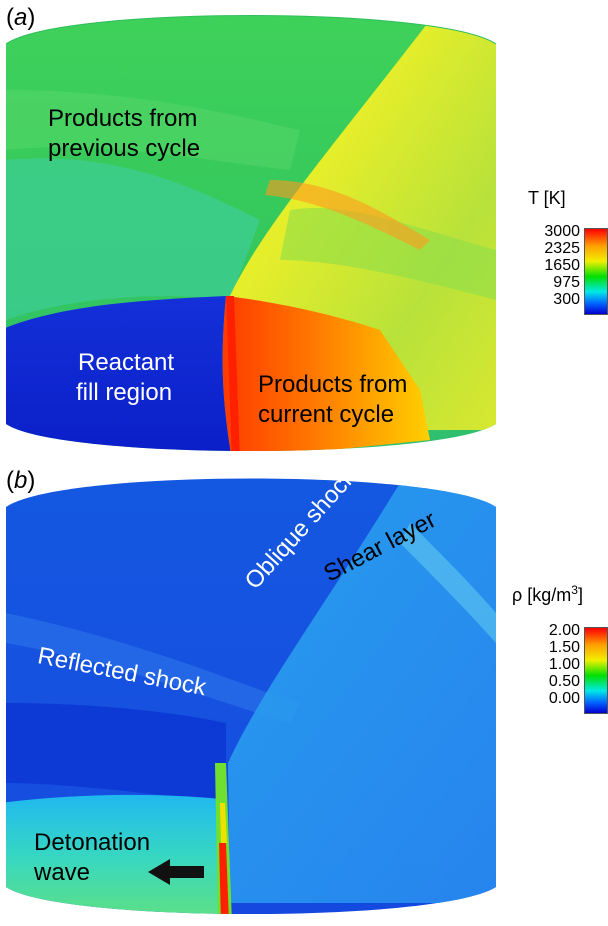 The width and height of the screenshot is (608, 926). I want to click on tick-label: 1650, so click(554, 265).